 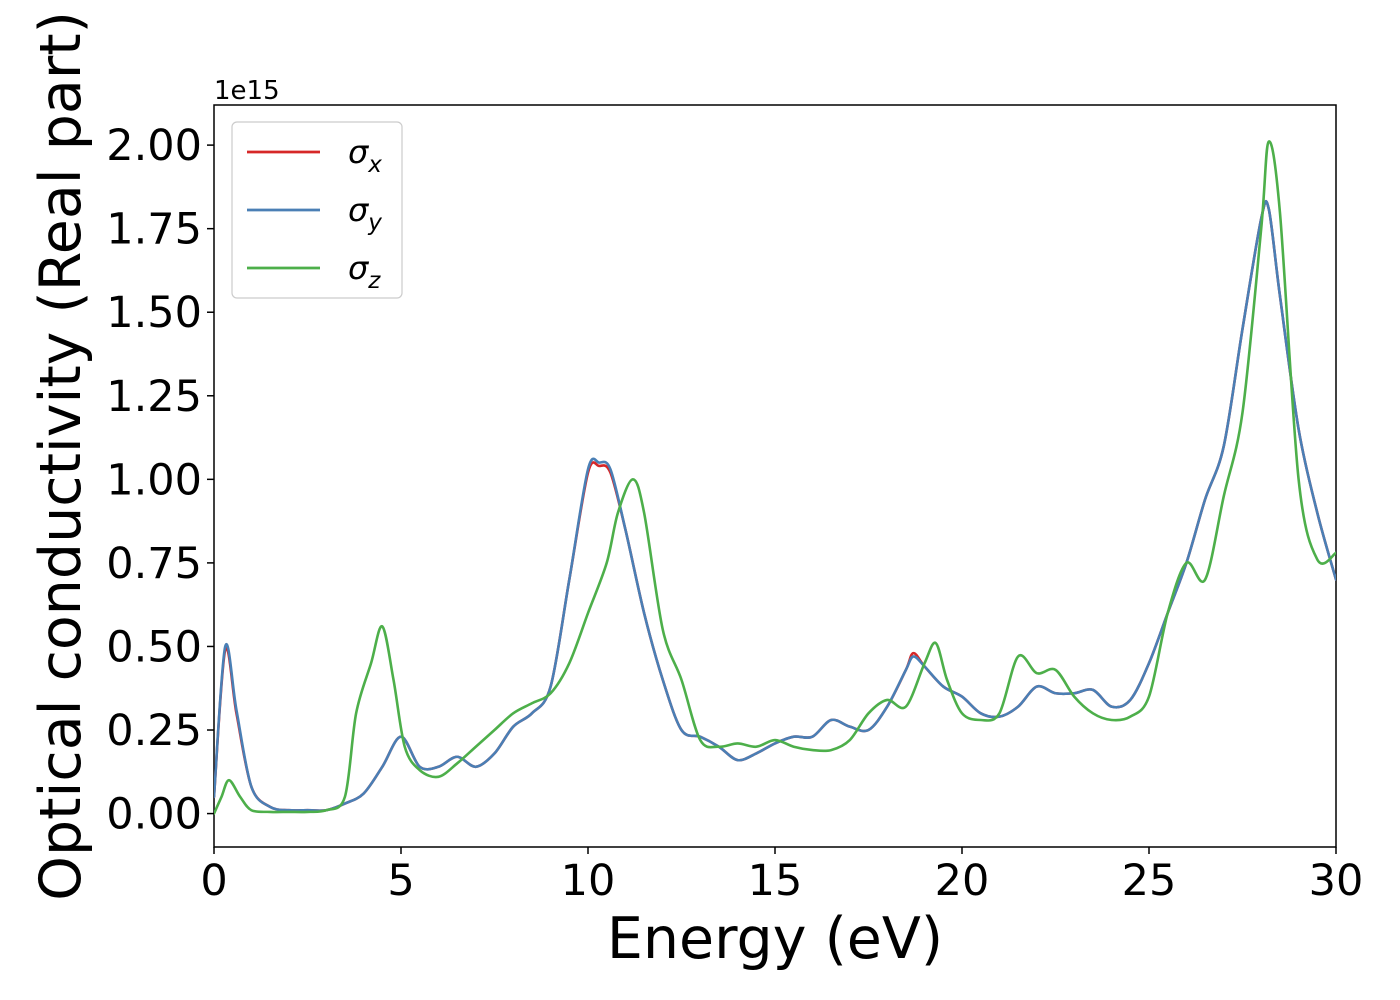 What do you see at coordinates (61, 456) in the screenshot?
I see `y-axis-label: Optical conductivity (Real part)` at bounding box center [61, 456].